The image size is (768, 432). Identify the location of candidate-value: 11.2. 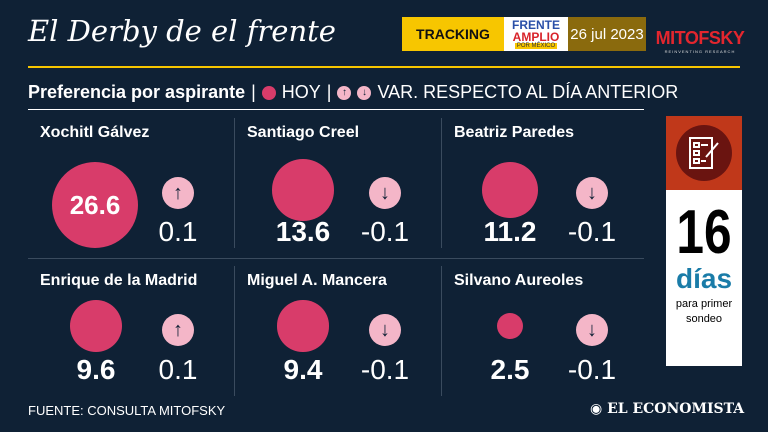
(510, 231).